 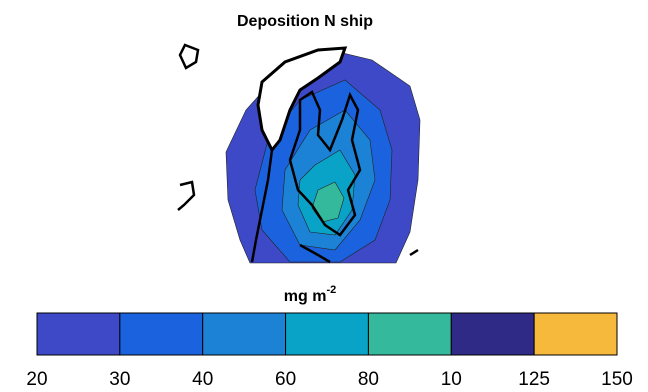 I want to click on colorbar-label-text: mg m, so click(x=305, y=296).